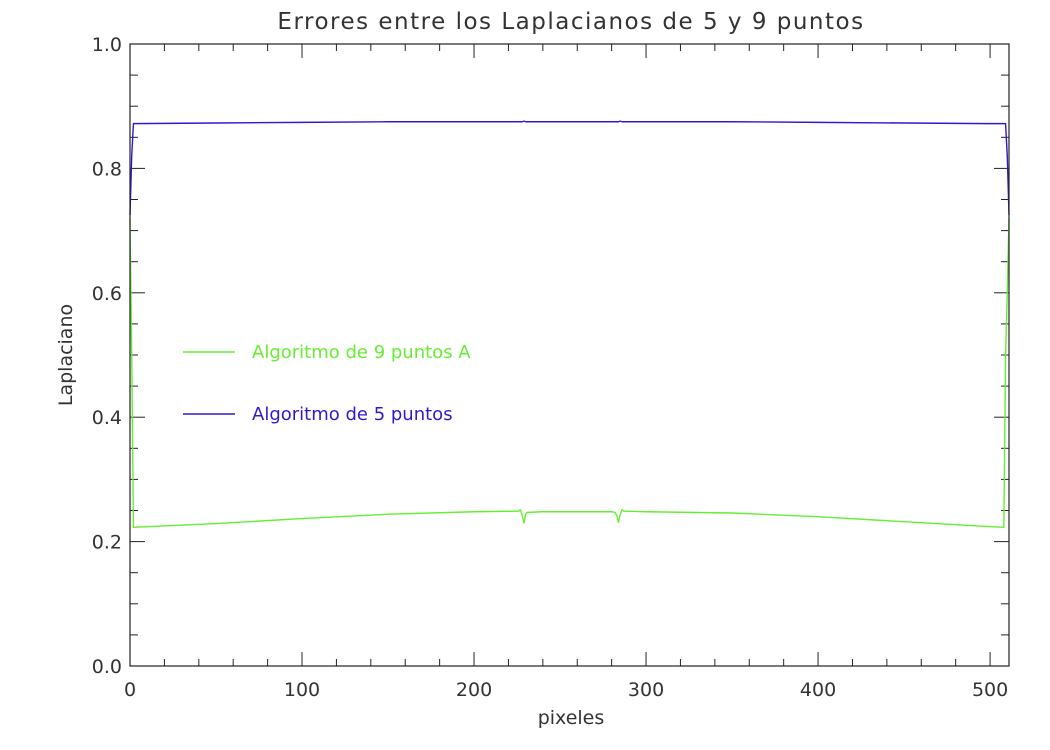 The image size is (1050, 750). What do you see at coordinates (302, 690) in the screenshot?
I see `x-tick-label: 100` at bounding box center [302, 690].